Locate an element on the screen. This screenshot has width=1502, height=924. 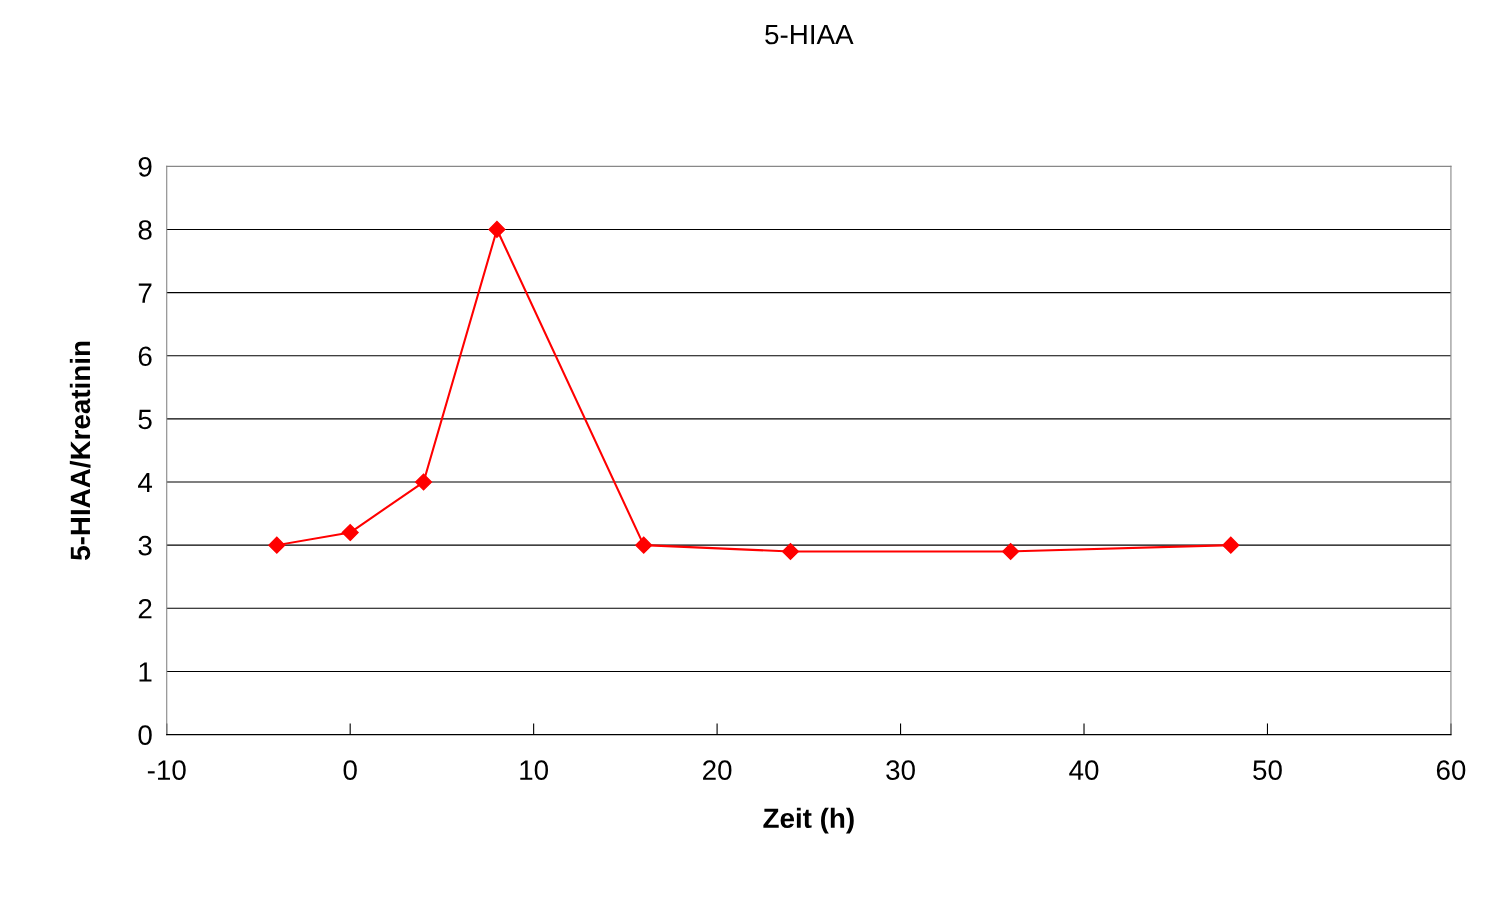
x-tick-label: 10 is located at coordinates (534, 770).